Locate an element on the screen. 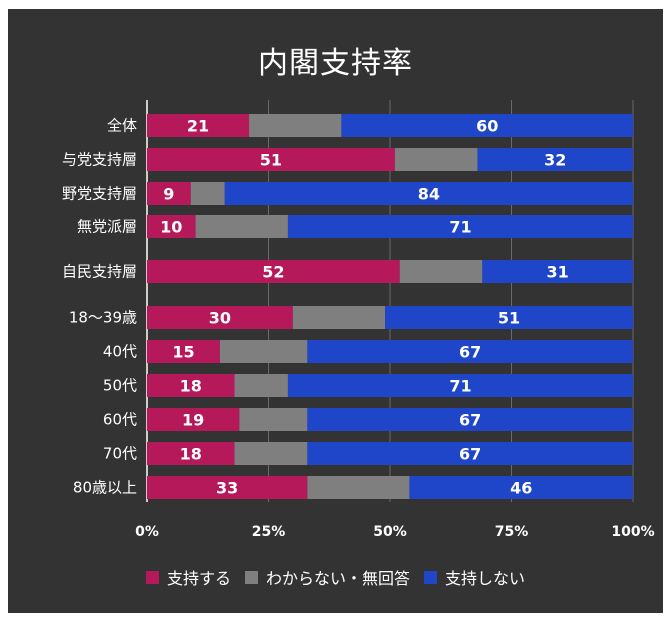  category-label: 全体 is located at coordinates (122, 126).